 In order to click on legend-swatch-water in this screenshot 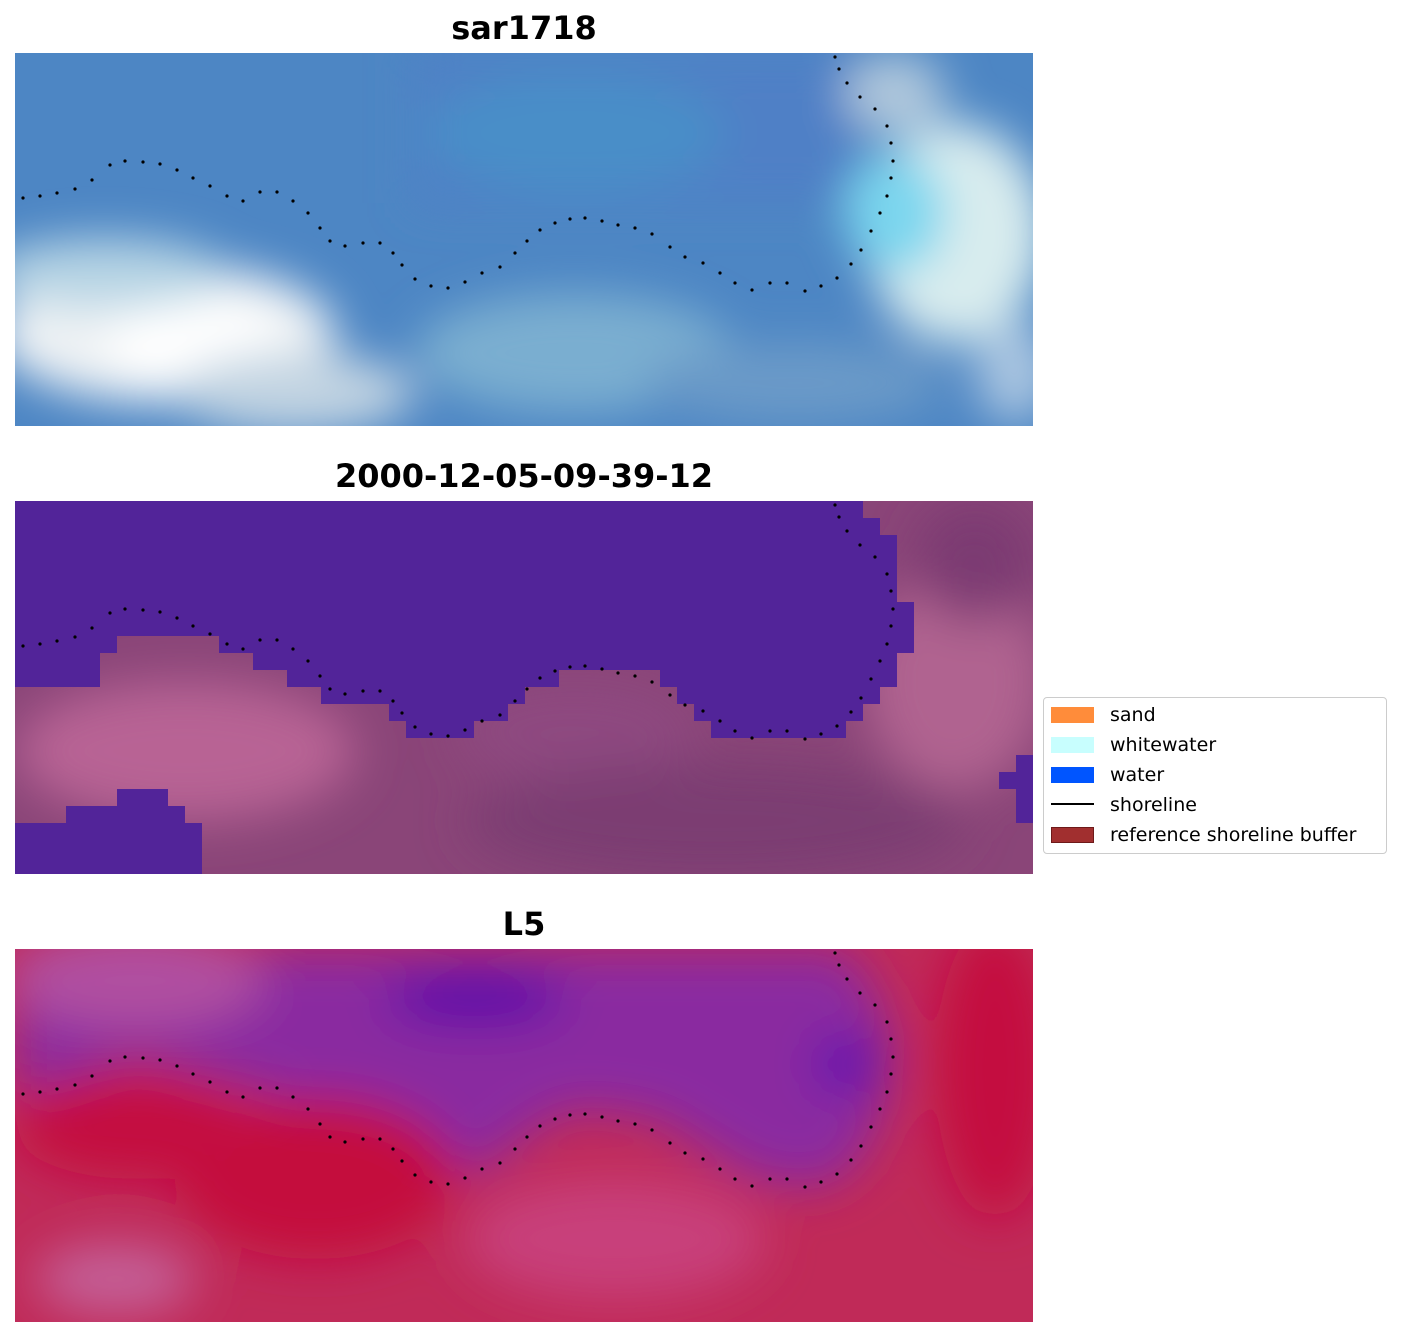, I will do `click(1072, 775)`.